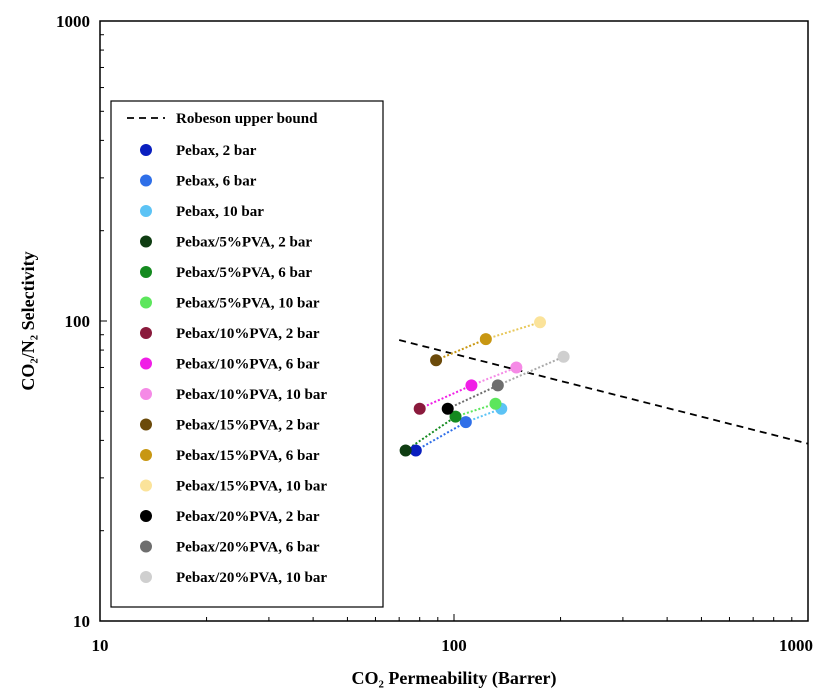 This screenshot has height=688, width=830. What do you see at coordinates (454, 645) in the screenshot?
I see `x-tick-label-100: 100` at bounding box center [454, 645].